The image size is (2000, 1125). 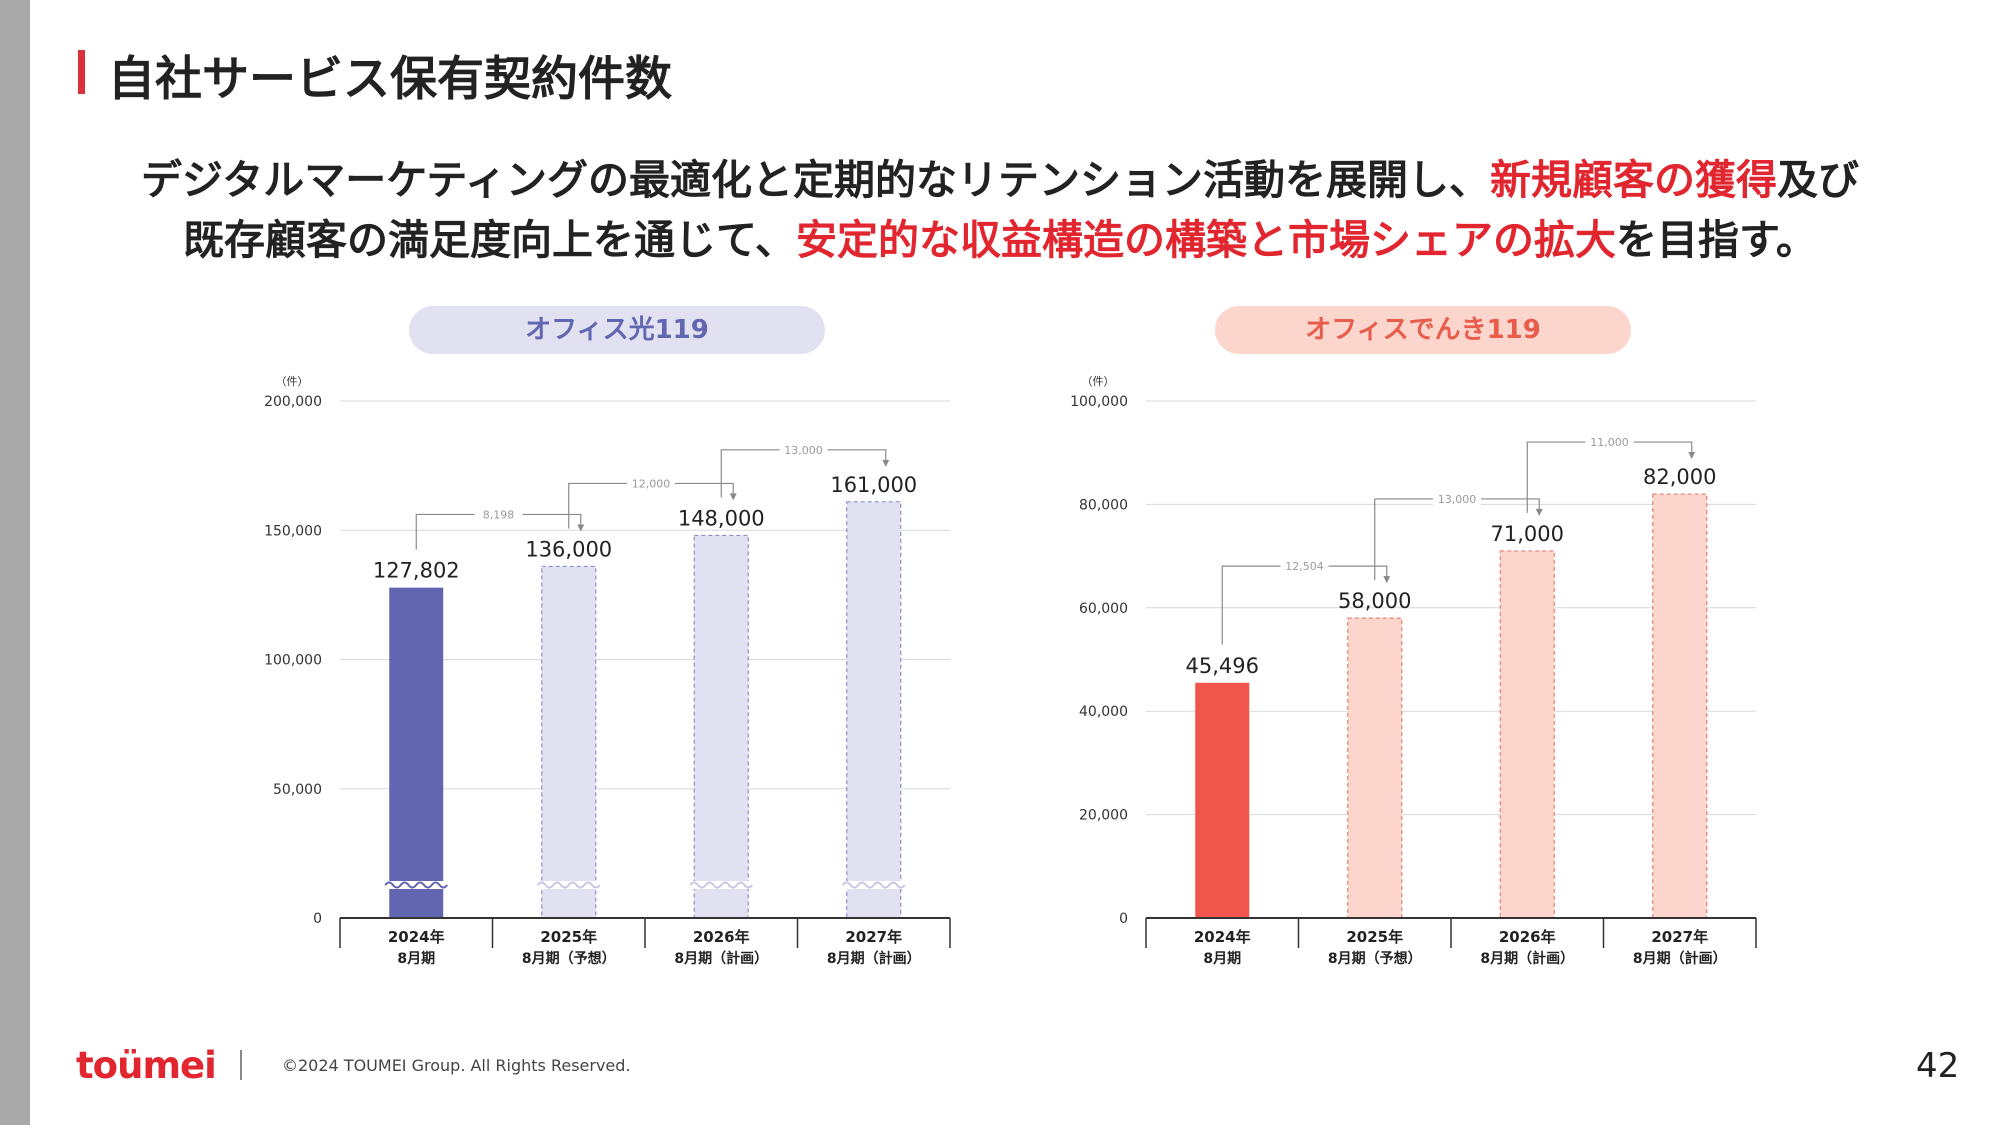 What do you see at coordinates (617, 330) in the screenshot?
I see `chart-title-pill-hikari: オフィス光119` at bounding box center [617, 330].